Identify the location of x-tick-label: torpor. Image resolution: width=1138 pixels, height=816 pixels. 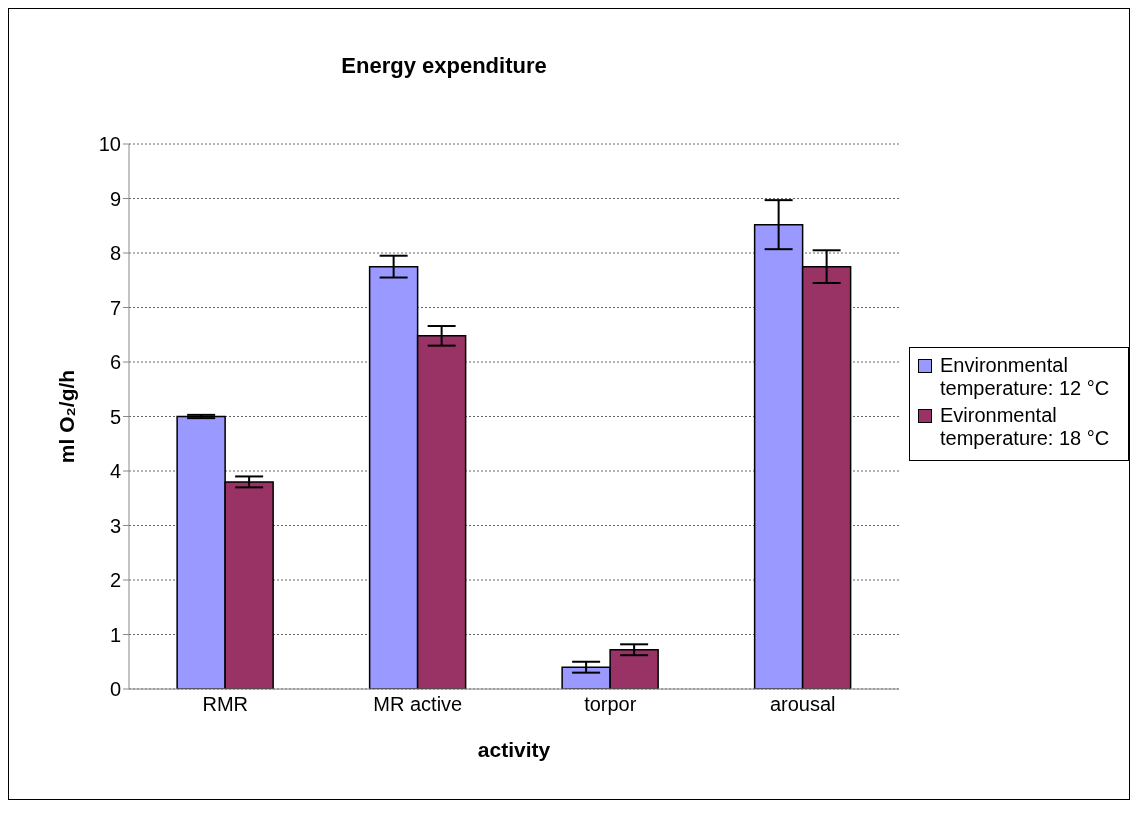
(610, 704).